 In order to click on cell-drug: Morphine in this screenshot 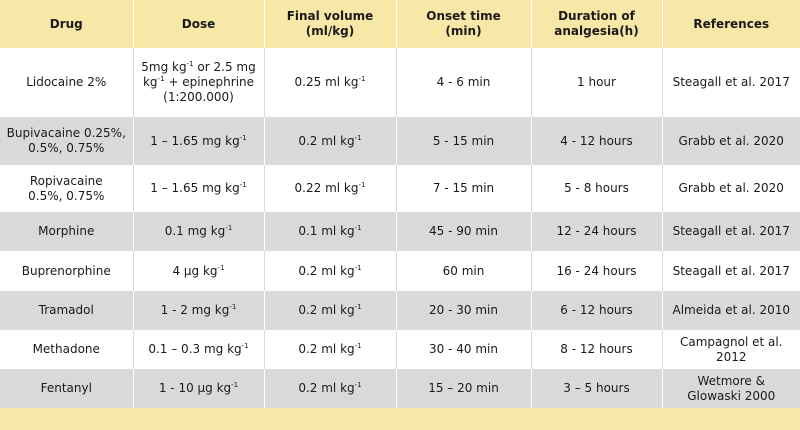, I will do `click(67, 231)`.